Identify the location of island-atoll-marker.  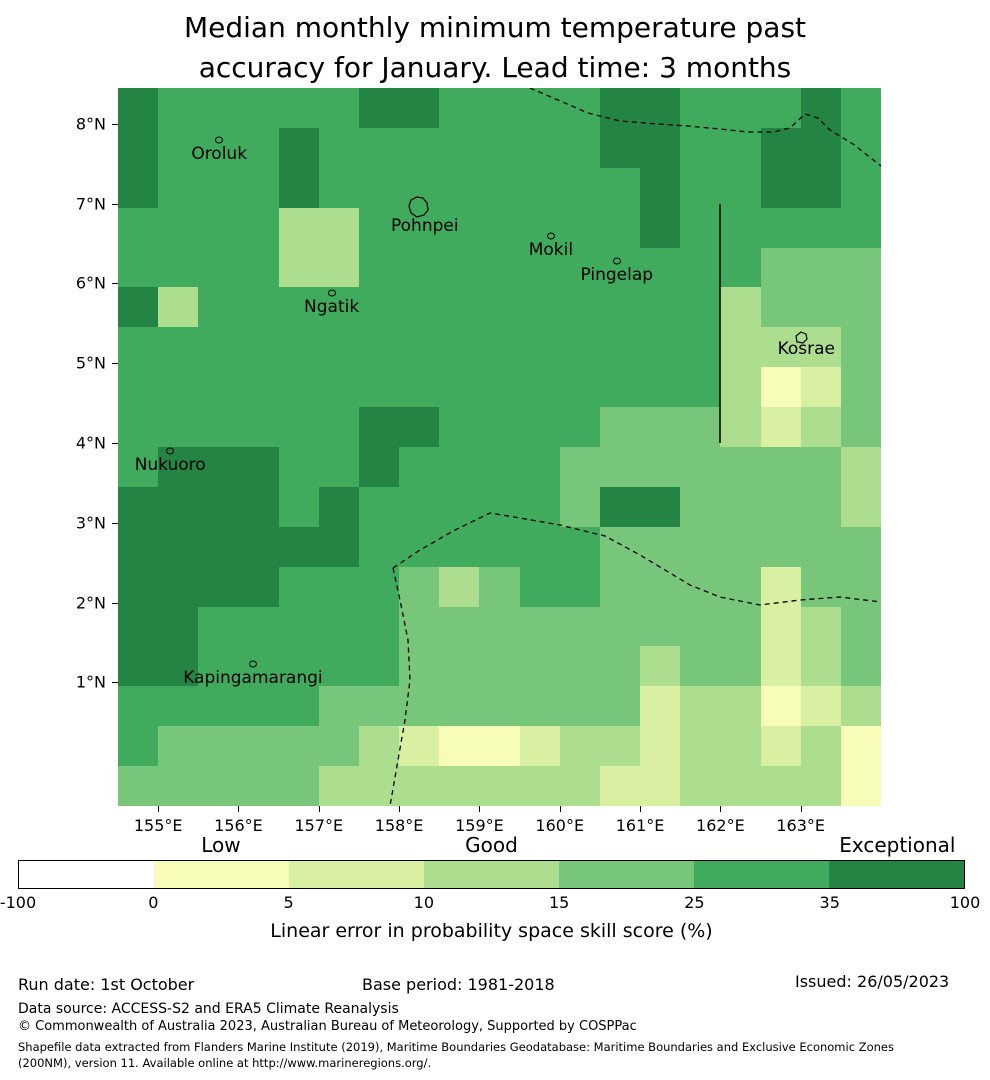
(170, 451).